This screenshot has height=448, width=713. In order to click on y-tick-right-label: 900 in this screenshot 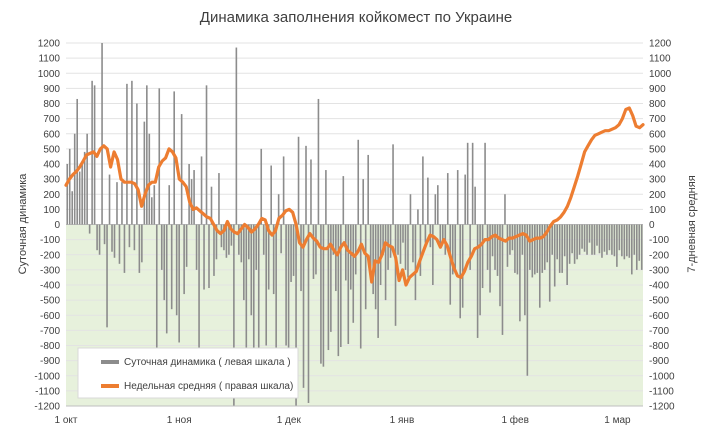, I will do `click(657, 89)`.